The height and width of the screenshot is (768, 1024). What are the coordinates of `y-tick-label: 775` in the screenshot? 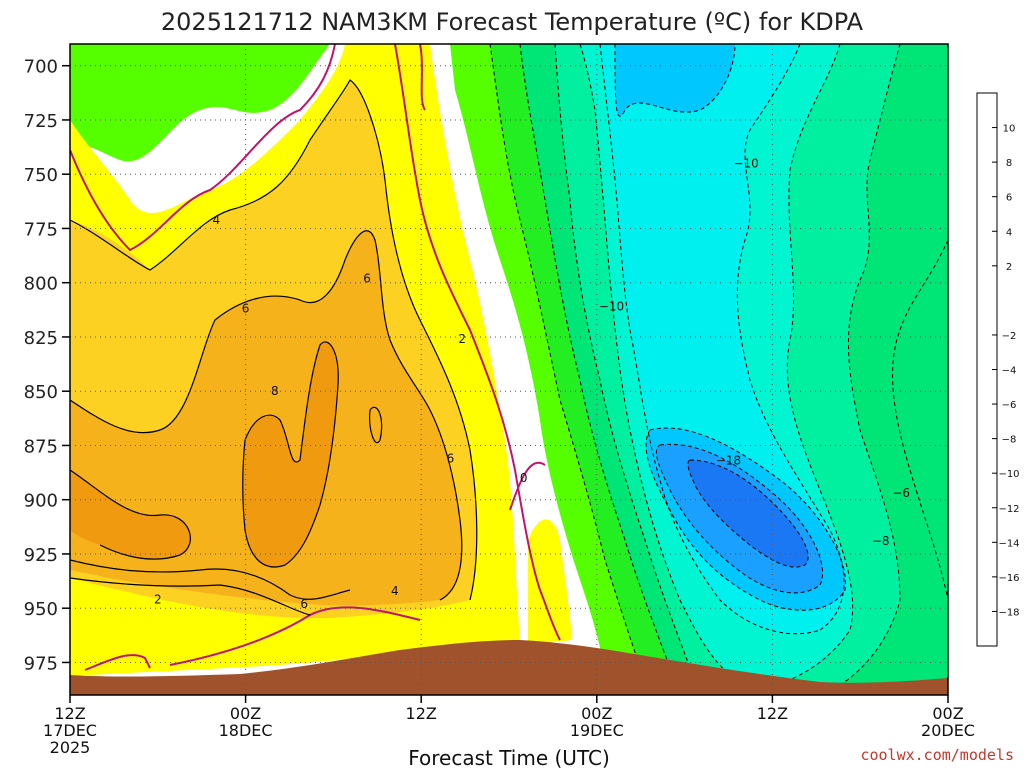 It's located at (41, 229).